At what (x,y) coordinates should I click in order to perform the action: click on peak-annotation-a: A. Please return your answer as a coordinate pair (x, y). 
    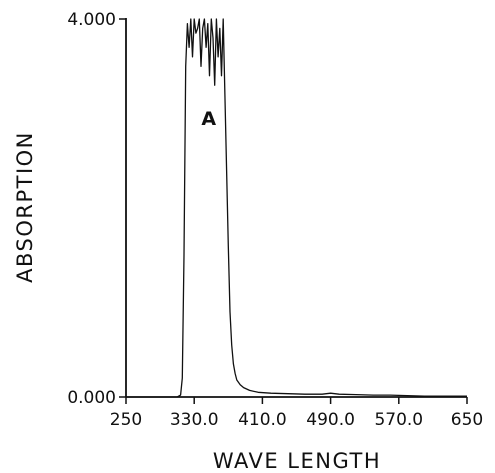
    Looking at the image, I should click on (208, 119).